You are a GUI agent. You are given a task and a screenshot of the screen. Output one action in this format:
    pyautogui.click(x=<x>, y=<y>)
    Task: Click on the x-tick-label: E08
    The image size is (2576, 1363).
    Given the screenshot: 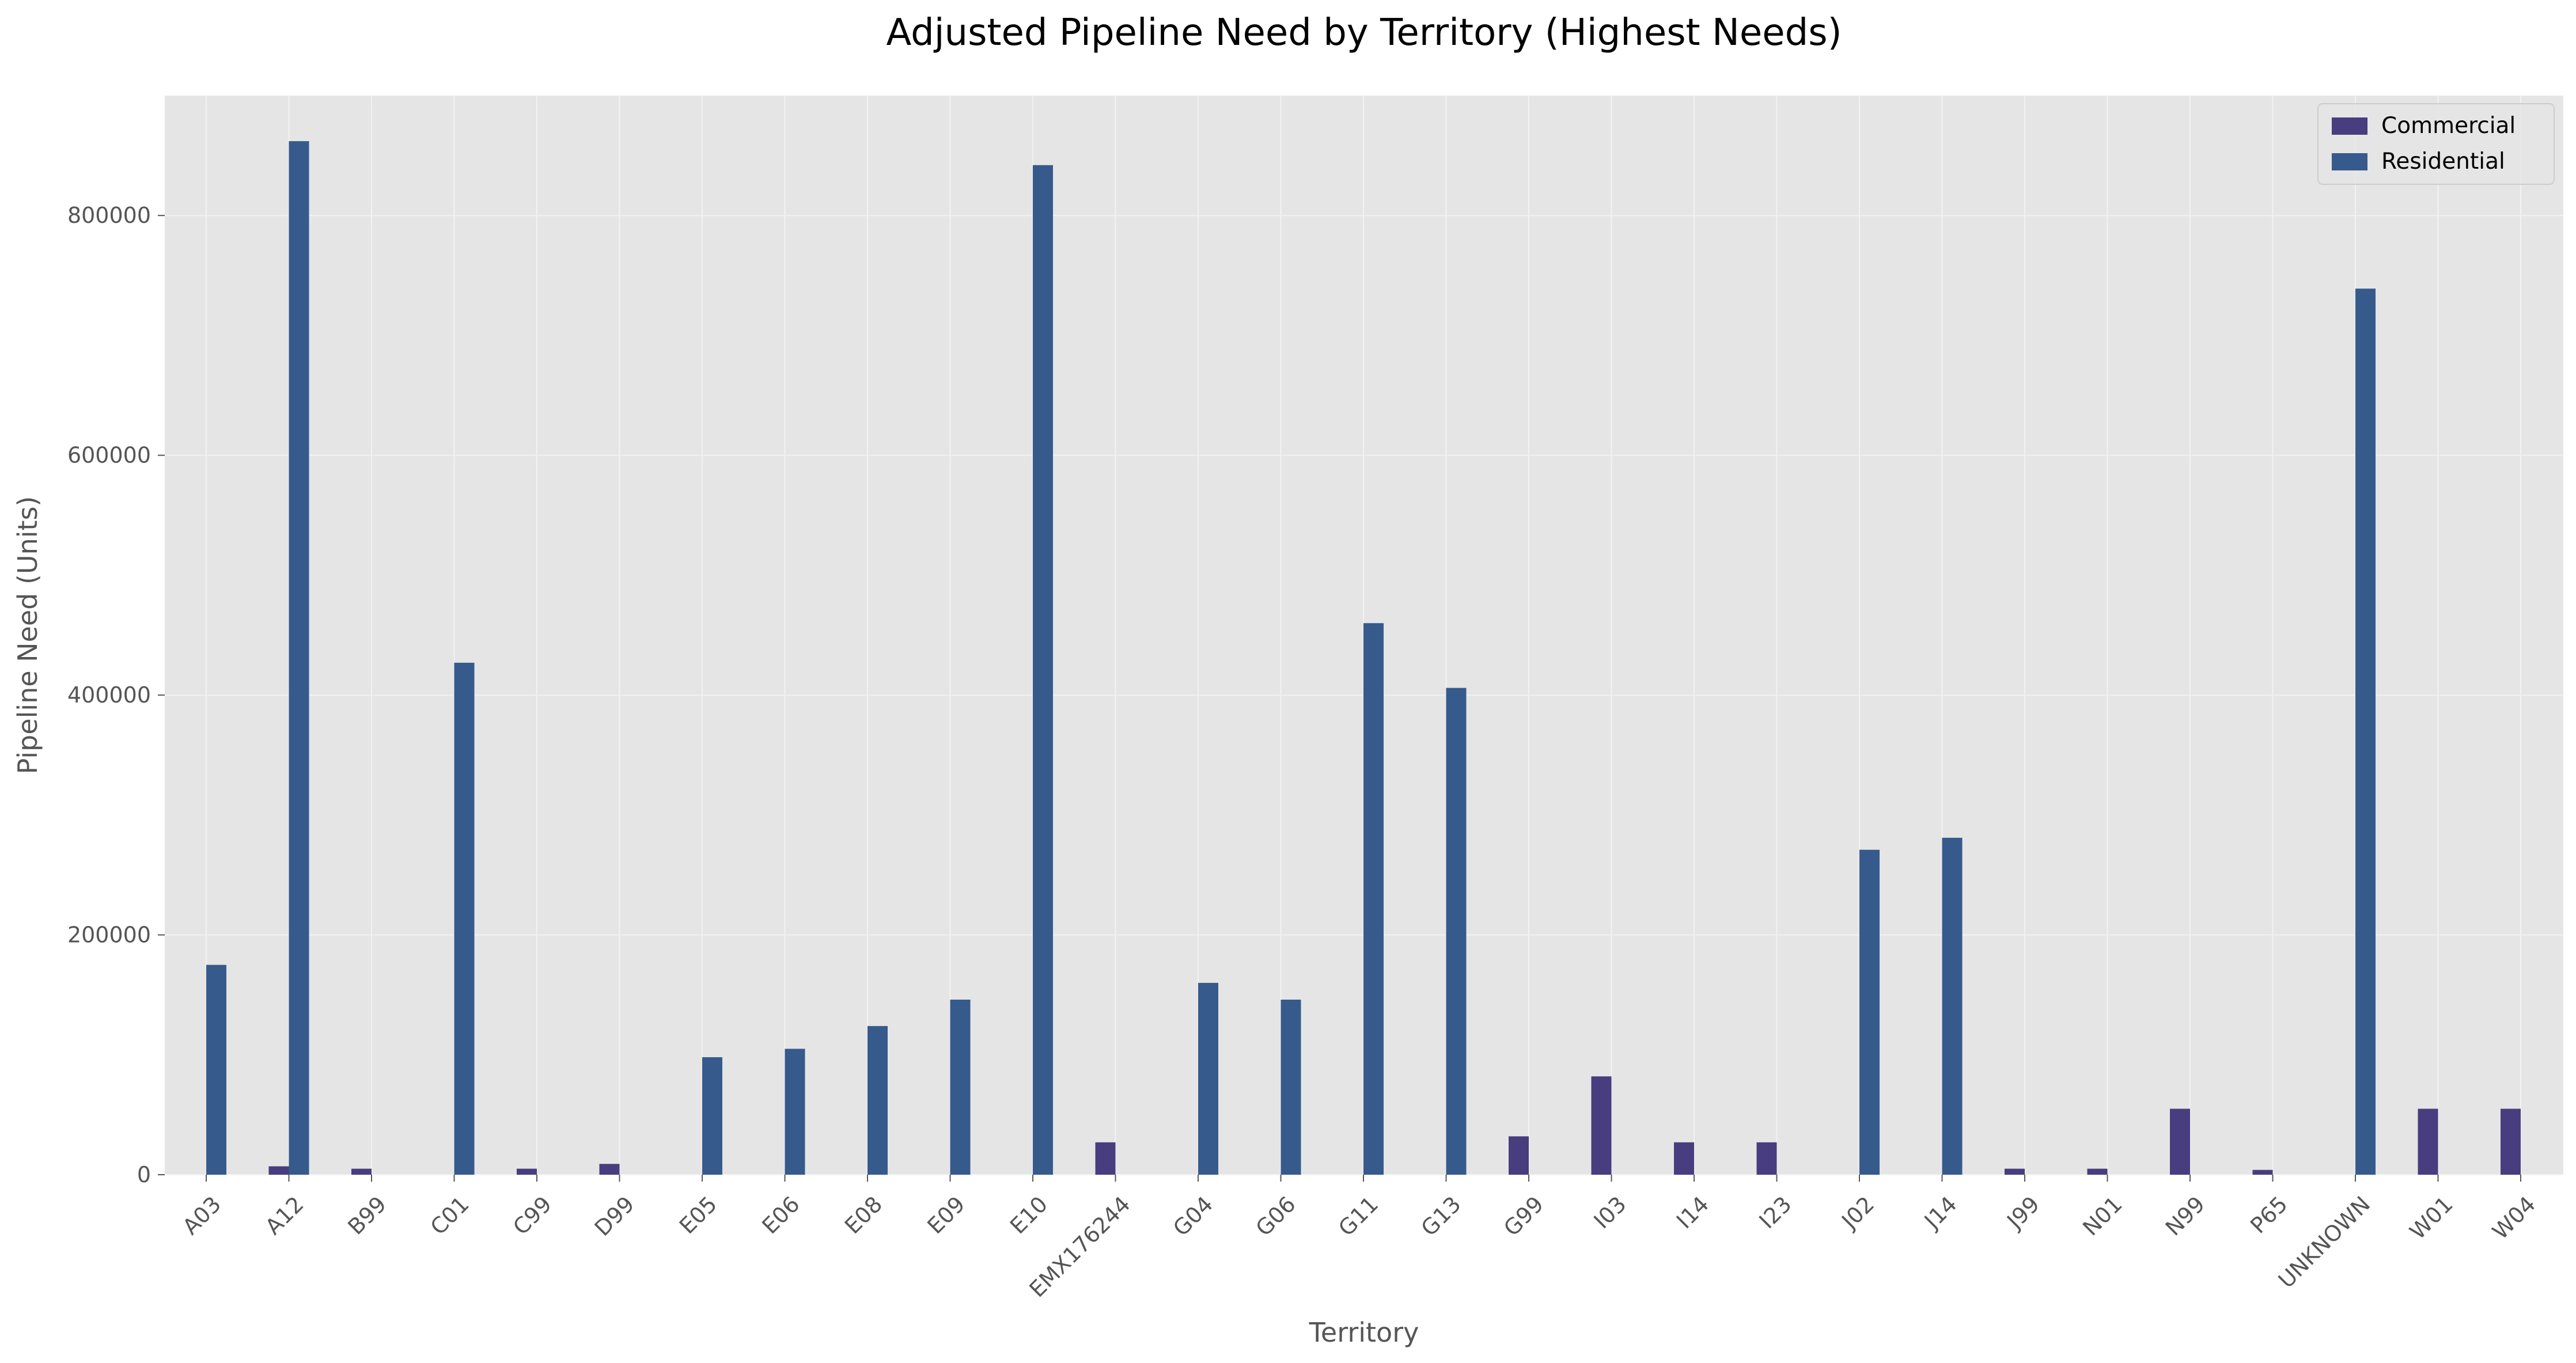 What is the action you would take?
    pyautogui.click(x=863, y=1215)
    